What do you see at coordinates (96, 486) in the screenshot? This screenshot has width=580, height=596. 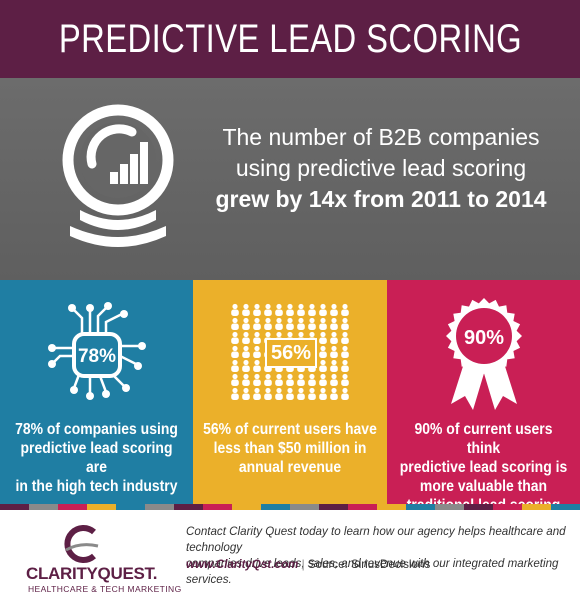 I see `caption-line: in the high tech industry` at bounding box center [96, 486].